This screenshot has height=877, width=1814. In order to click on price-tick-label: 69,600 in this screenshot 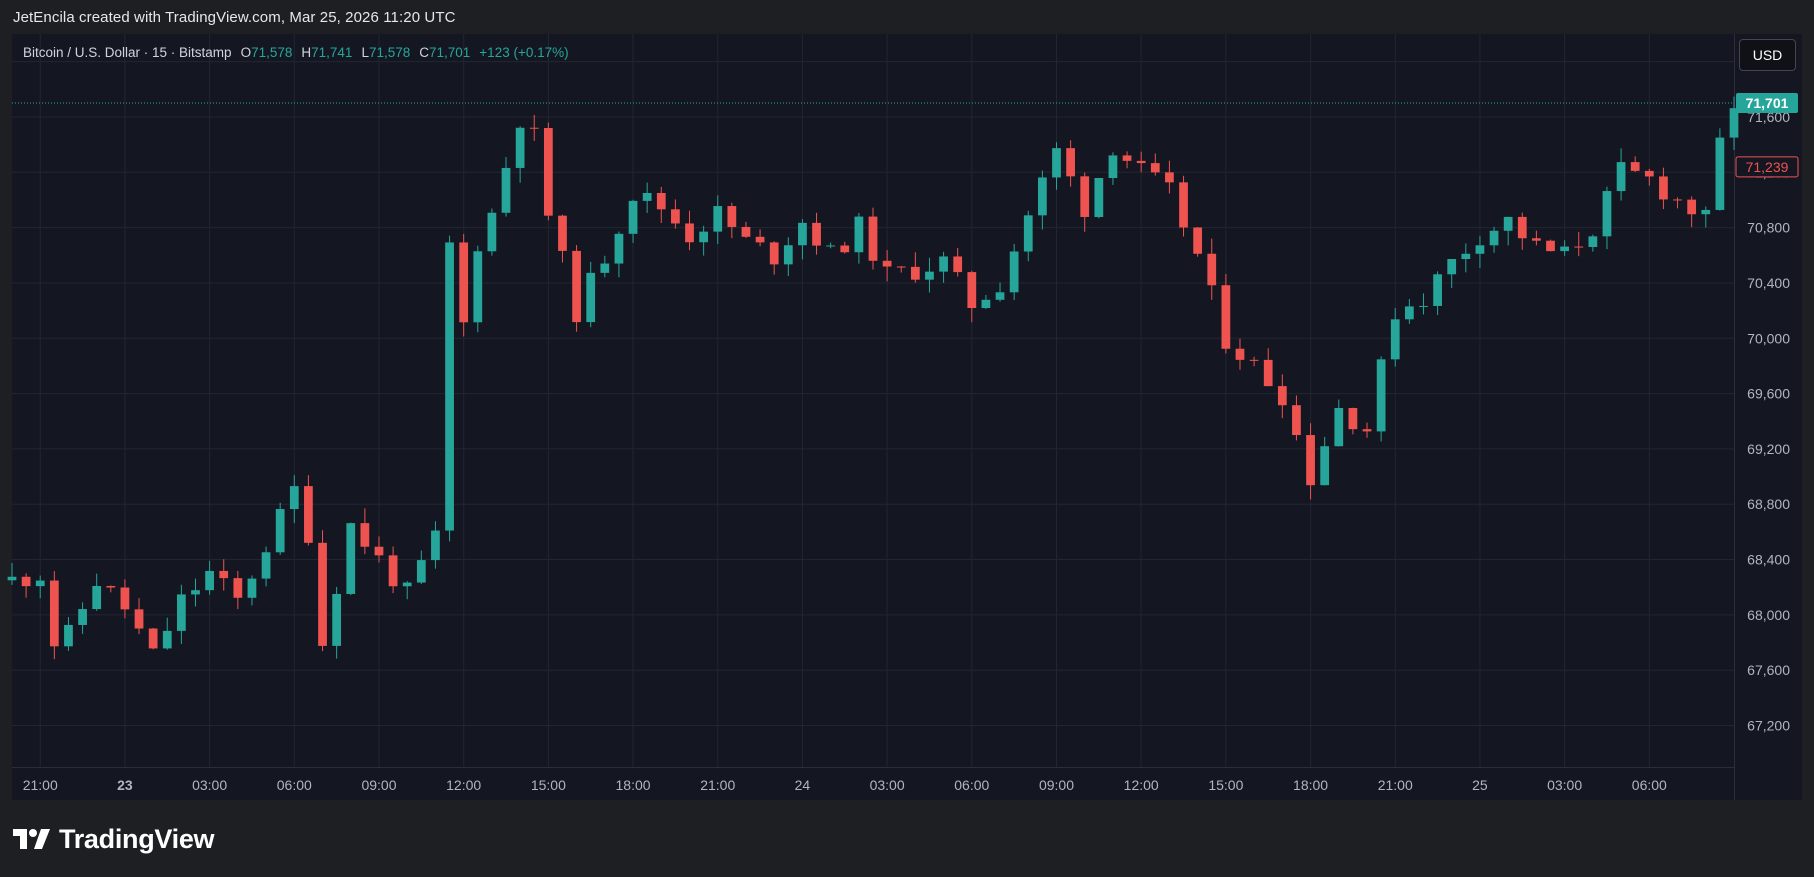, I will do `click(1768, 394)`.